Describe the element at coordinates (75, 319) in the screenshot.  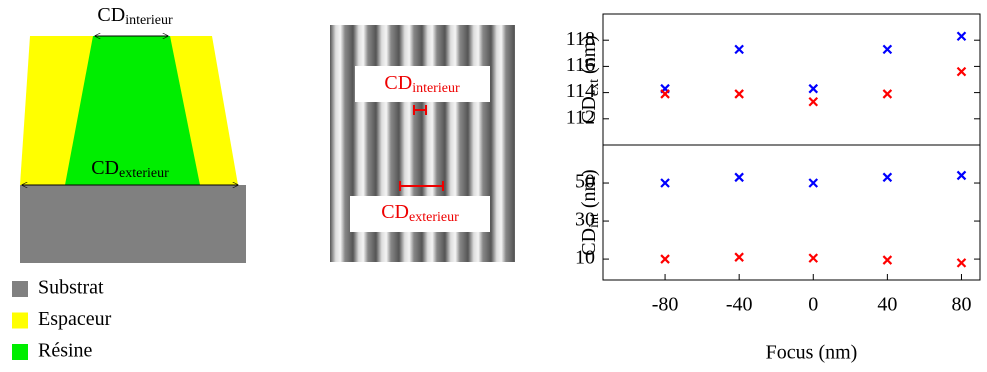
I see `legend-label: Espaceur` at that location.